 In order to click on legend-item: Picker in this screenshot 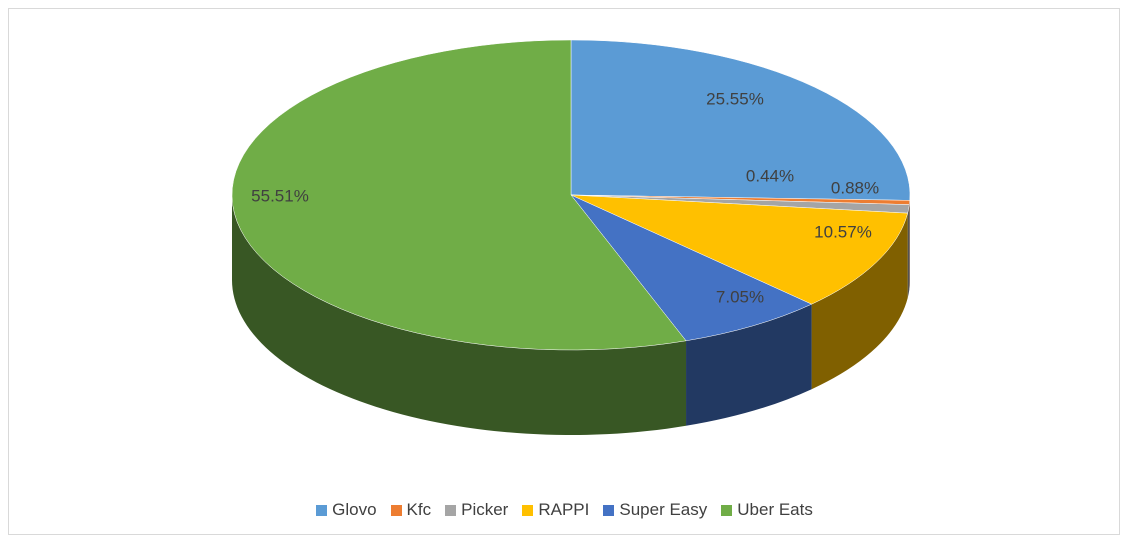, I will do `click(476, 510)`.